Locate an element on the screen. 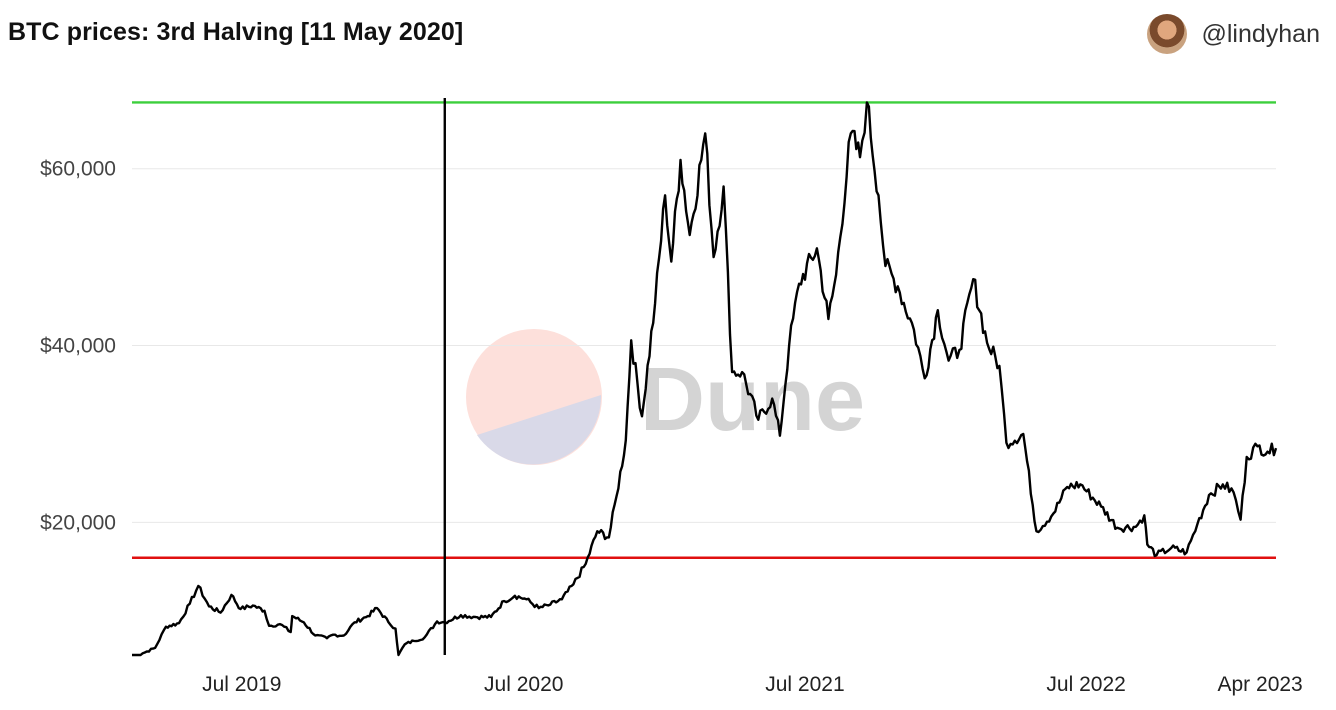 The image size is (1336, 710). x-tick-label: Apr 2023 is located at coordinates (1260, 684).